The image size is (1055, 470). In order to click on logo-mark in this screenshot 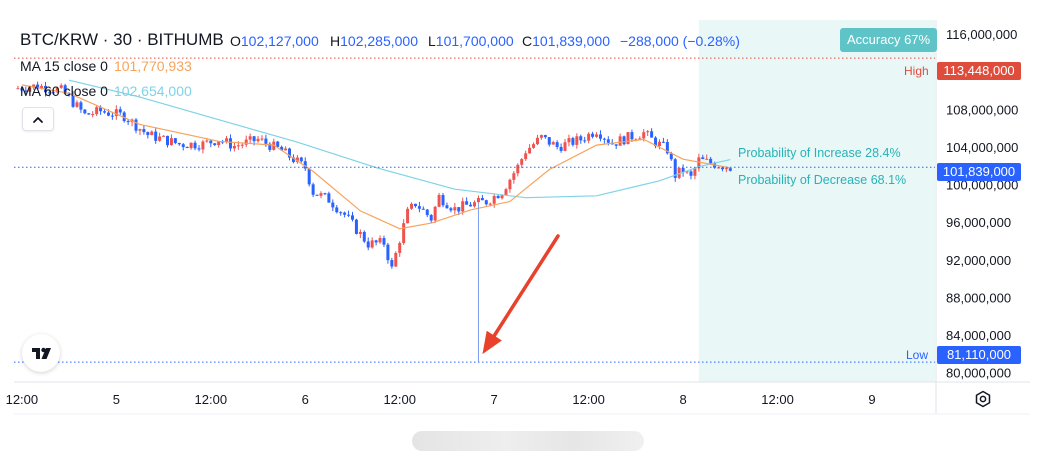, I will do `click(41, 353)`.